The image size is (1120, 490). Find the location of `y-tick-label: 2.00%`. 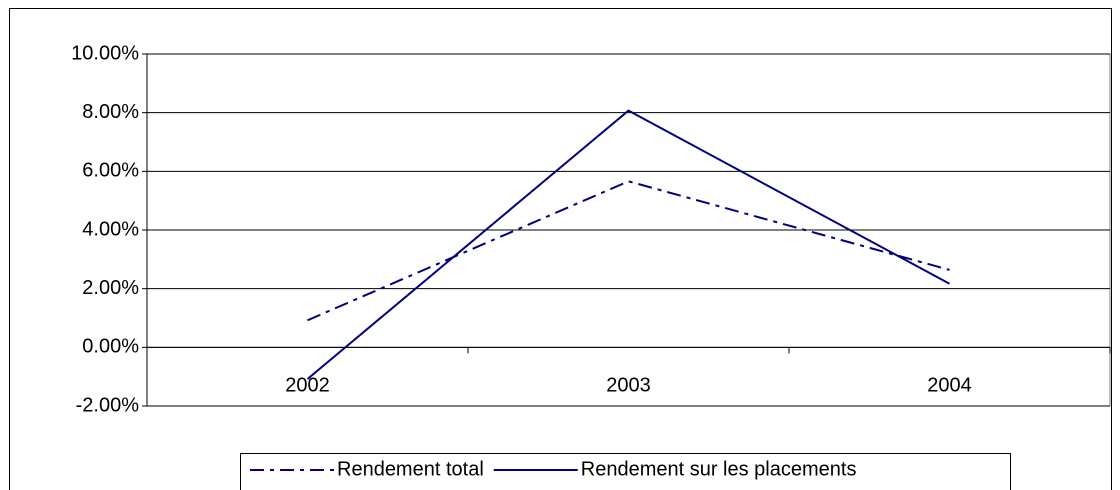

y-tick-label: 2.00% is located at coordinates (110, 288).